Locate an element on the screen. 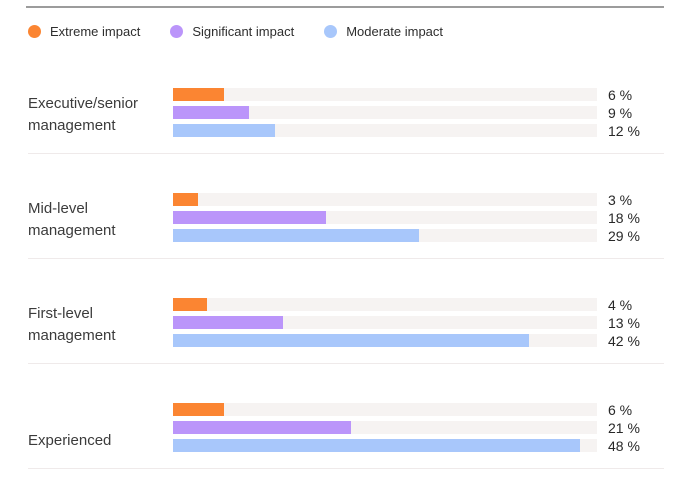  legend-label: Significant impact is located at coordinates (243, 31).